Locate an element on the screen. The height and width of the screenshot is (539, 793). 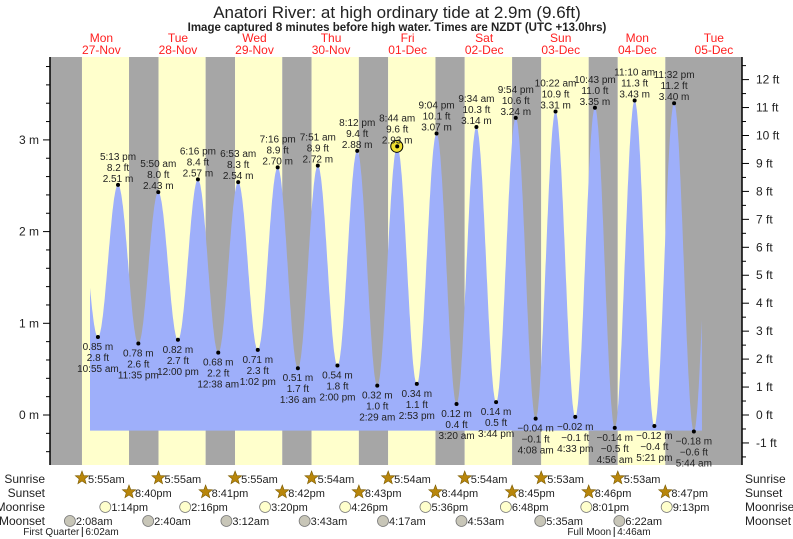
high-tide-label: 8.9 ft is located at coordinates (278, 150).